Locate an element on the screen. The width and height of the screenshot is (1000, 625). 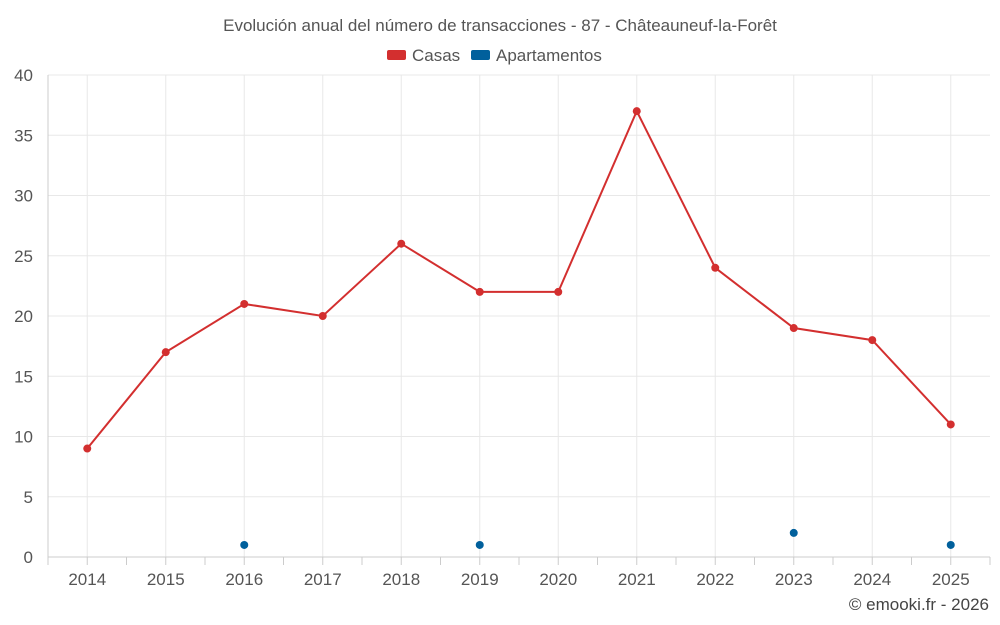
y-tick-label: 25 is located at coordinates (23, 256).